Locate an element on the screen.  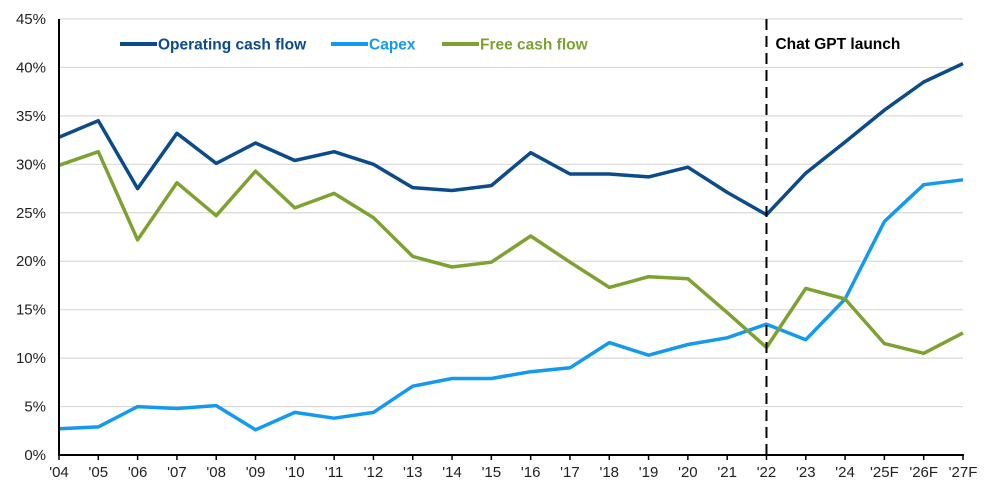
y-axis-ticks: 0% 5% 10% 15% 20% 25% 30% 35% 40% 45% is located at coordinates (31, 237).